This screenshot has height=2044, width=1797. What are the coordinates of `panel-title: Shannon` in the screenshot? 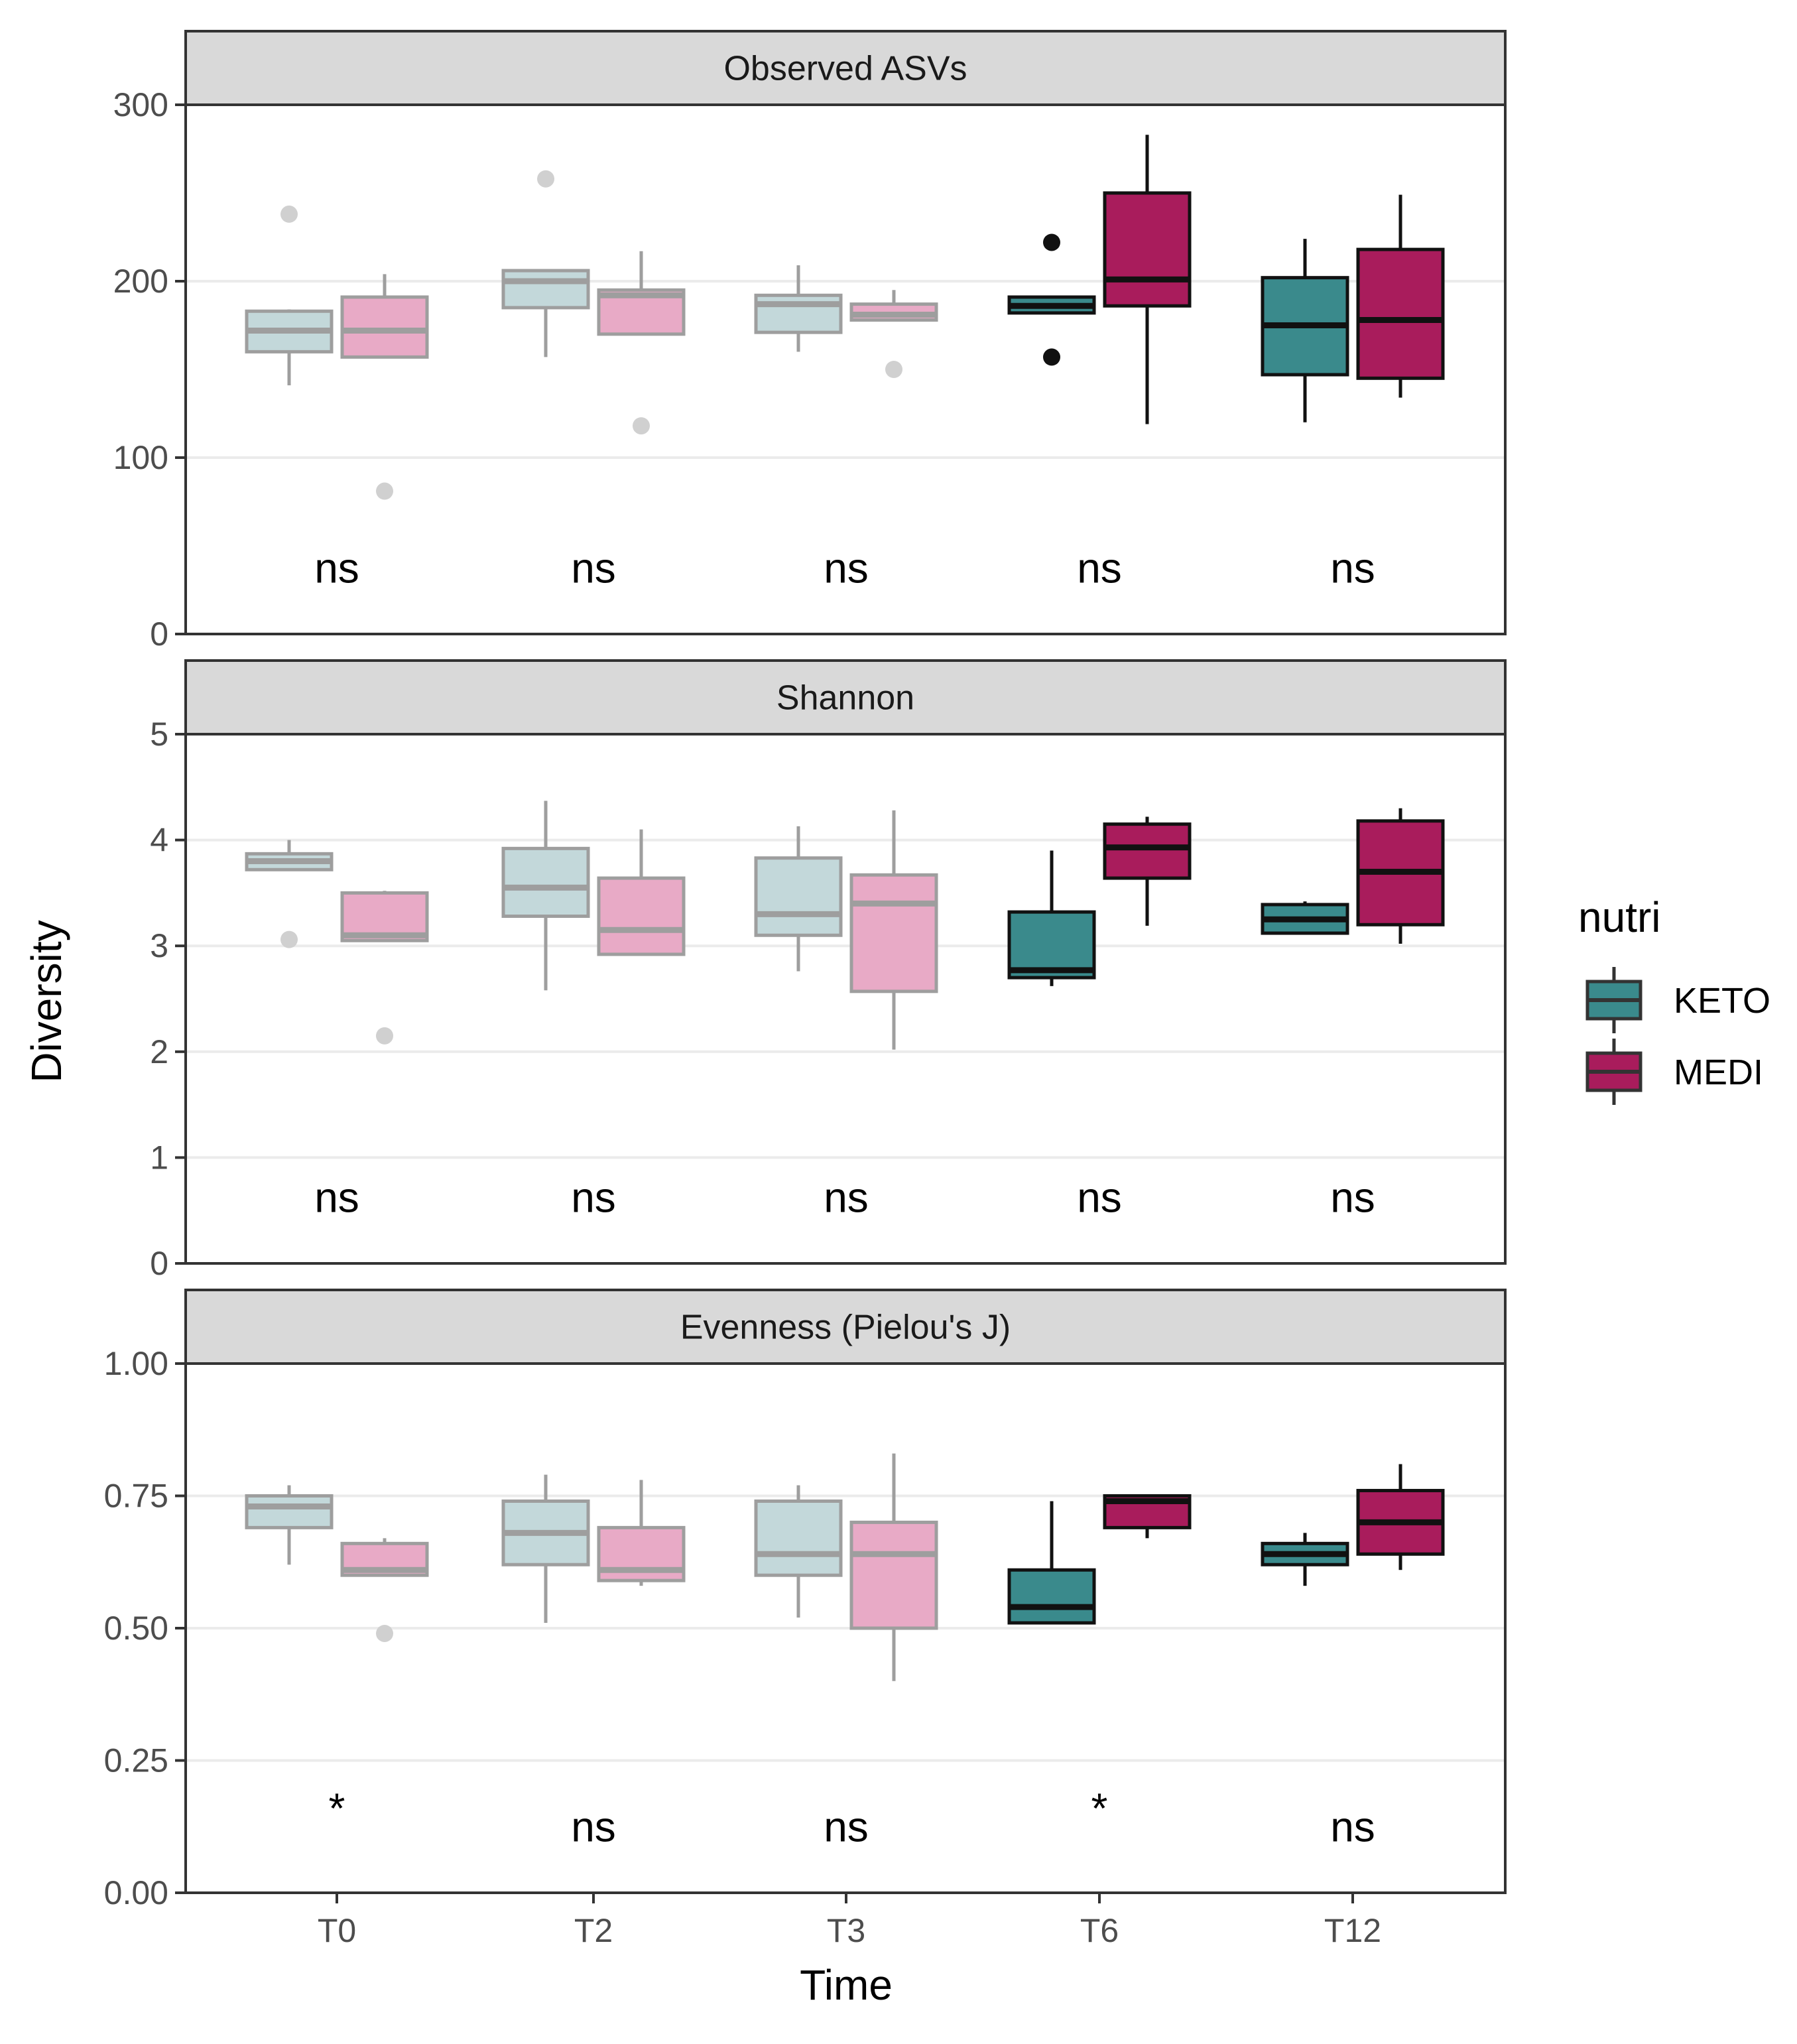 It's located at (845, 698).